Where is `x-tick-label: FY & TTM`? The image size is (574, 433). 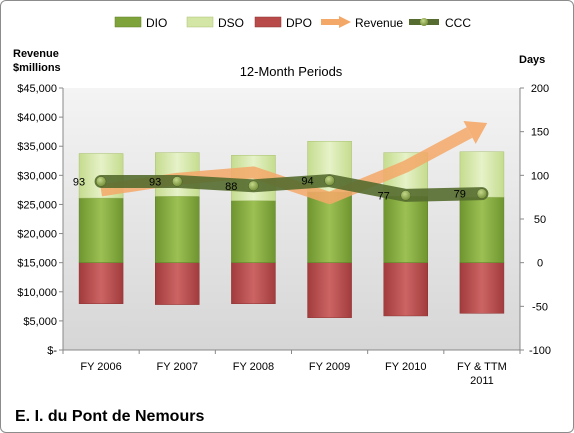
x-tick-label: FY & TTM is located at coordinates (482, 367).